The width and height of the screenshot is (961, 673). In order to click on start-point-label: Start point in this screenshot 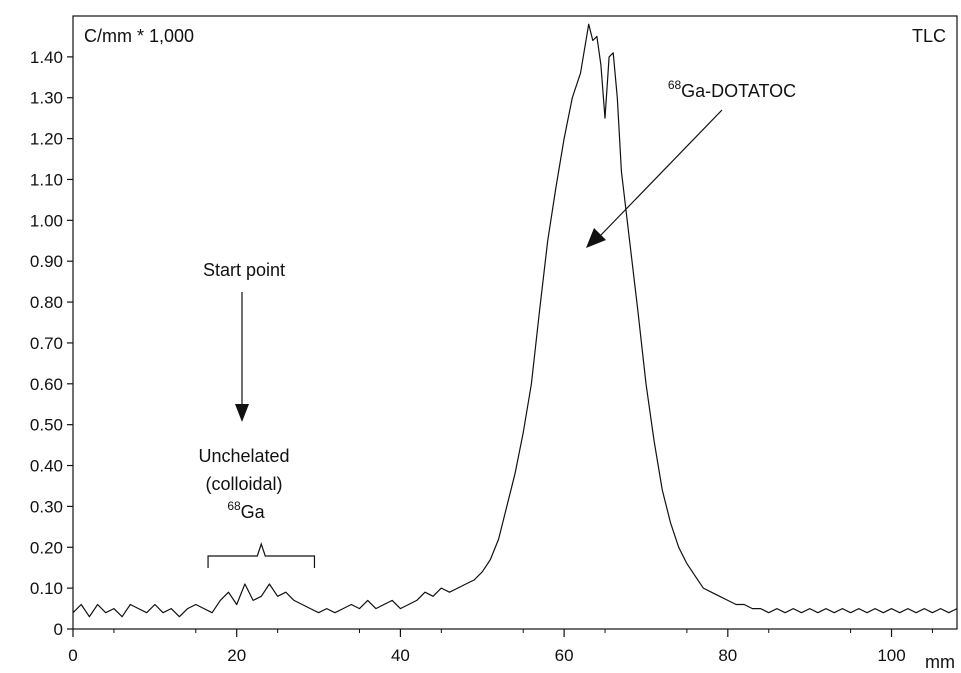, I will do `click(244, 270)`.